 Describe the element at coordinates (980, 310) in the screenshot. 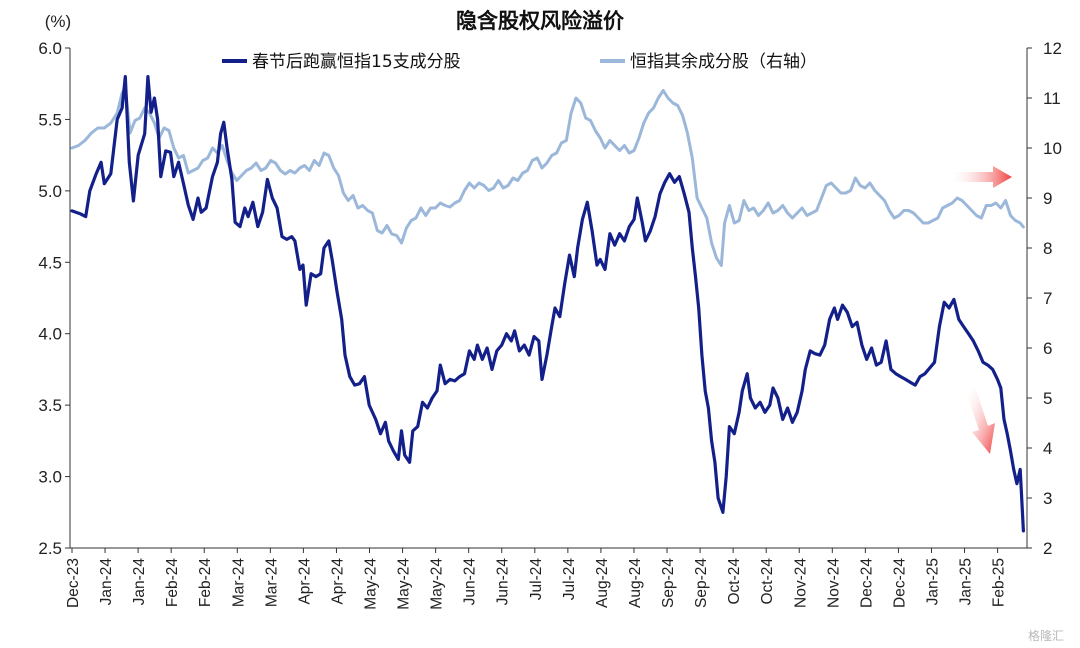

I see `annotation-arrows` at that location.